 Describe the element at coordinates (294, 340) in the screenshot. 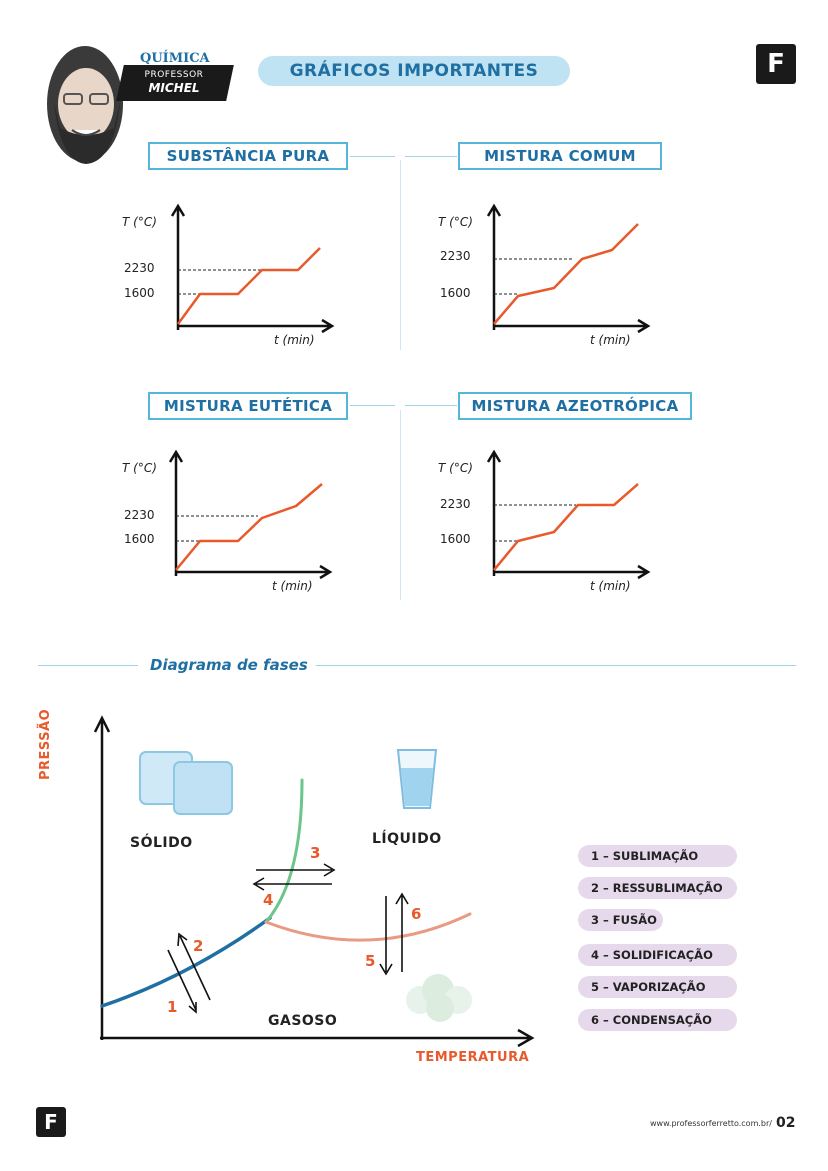

I see `chart1-xlabel: t (min)` at that location.